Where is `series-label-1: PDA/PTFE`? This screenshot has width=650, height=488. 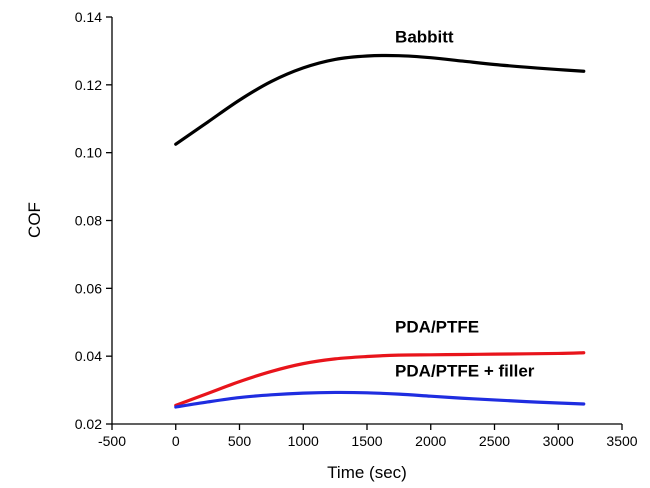 series-label-1: PDA/PTFE is located at coordinates (437, 326).